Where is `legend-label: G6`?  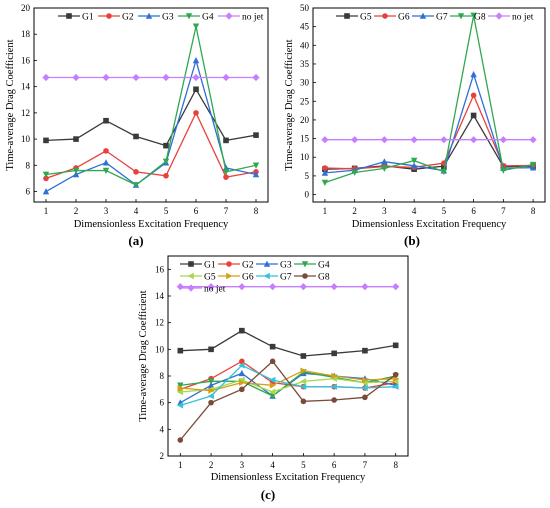 legend-label: G6 is located at coordinates (248, 278).